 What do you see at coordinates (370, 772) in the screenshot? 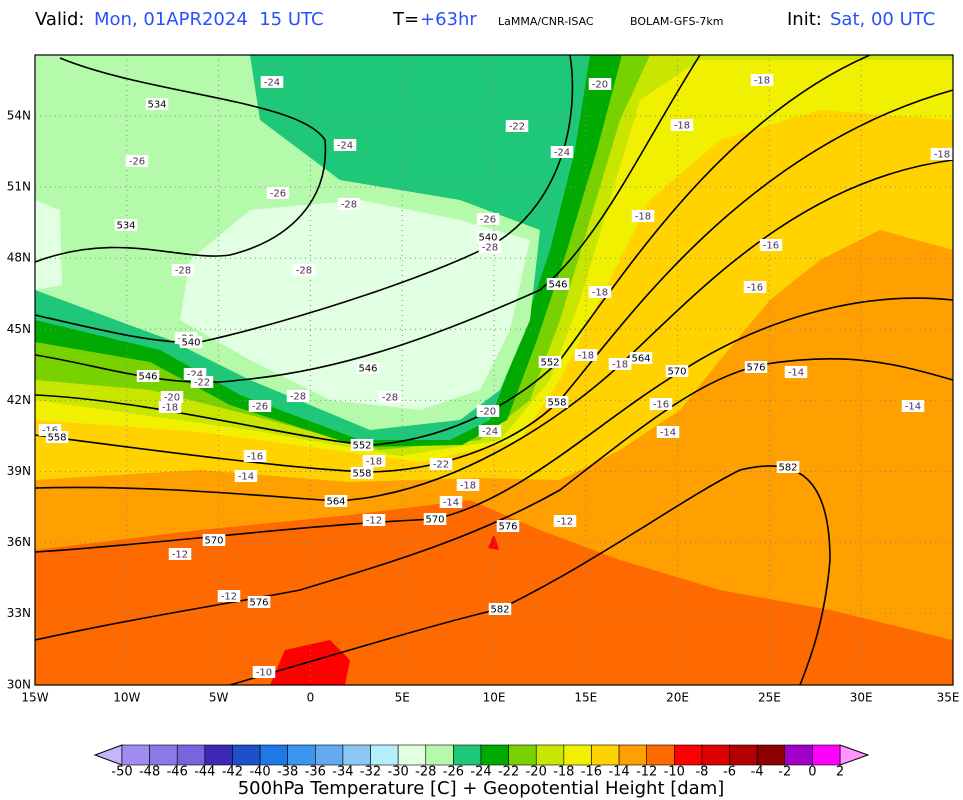
I see `colorbar-label: -32` at bounding box center [370, 772].